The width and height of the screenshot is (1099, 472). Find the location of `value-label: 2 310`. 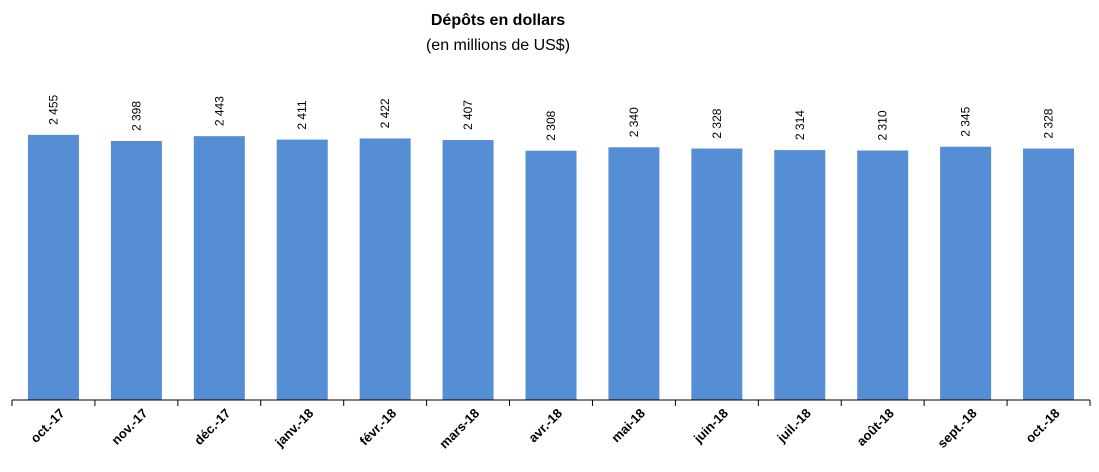

value-label: 2 310 is located at coordinates (883, 125).